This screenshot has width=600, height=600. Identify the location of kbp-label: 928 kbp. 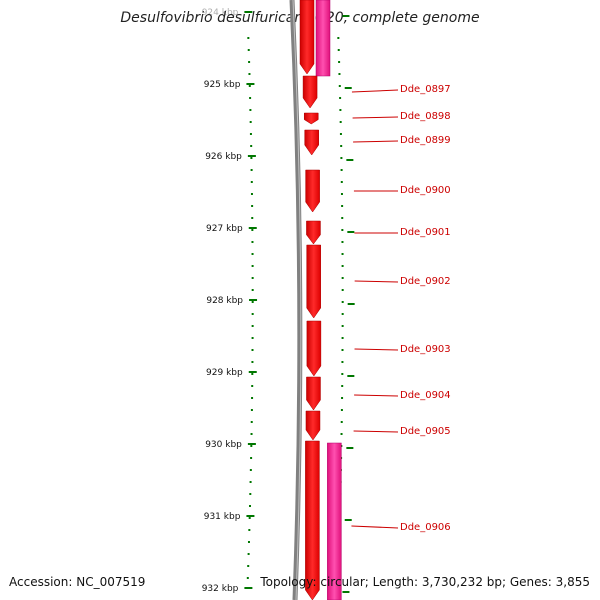
(224, 301).